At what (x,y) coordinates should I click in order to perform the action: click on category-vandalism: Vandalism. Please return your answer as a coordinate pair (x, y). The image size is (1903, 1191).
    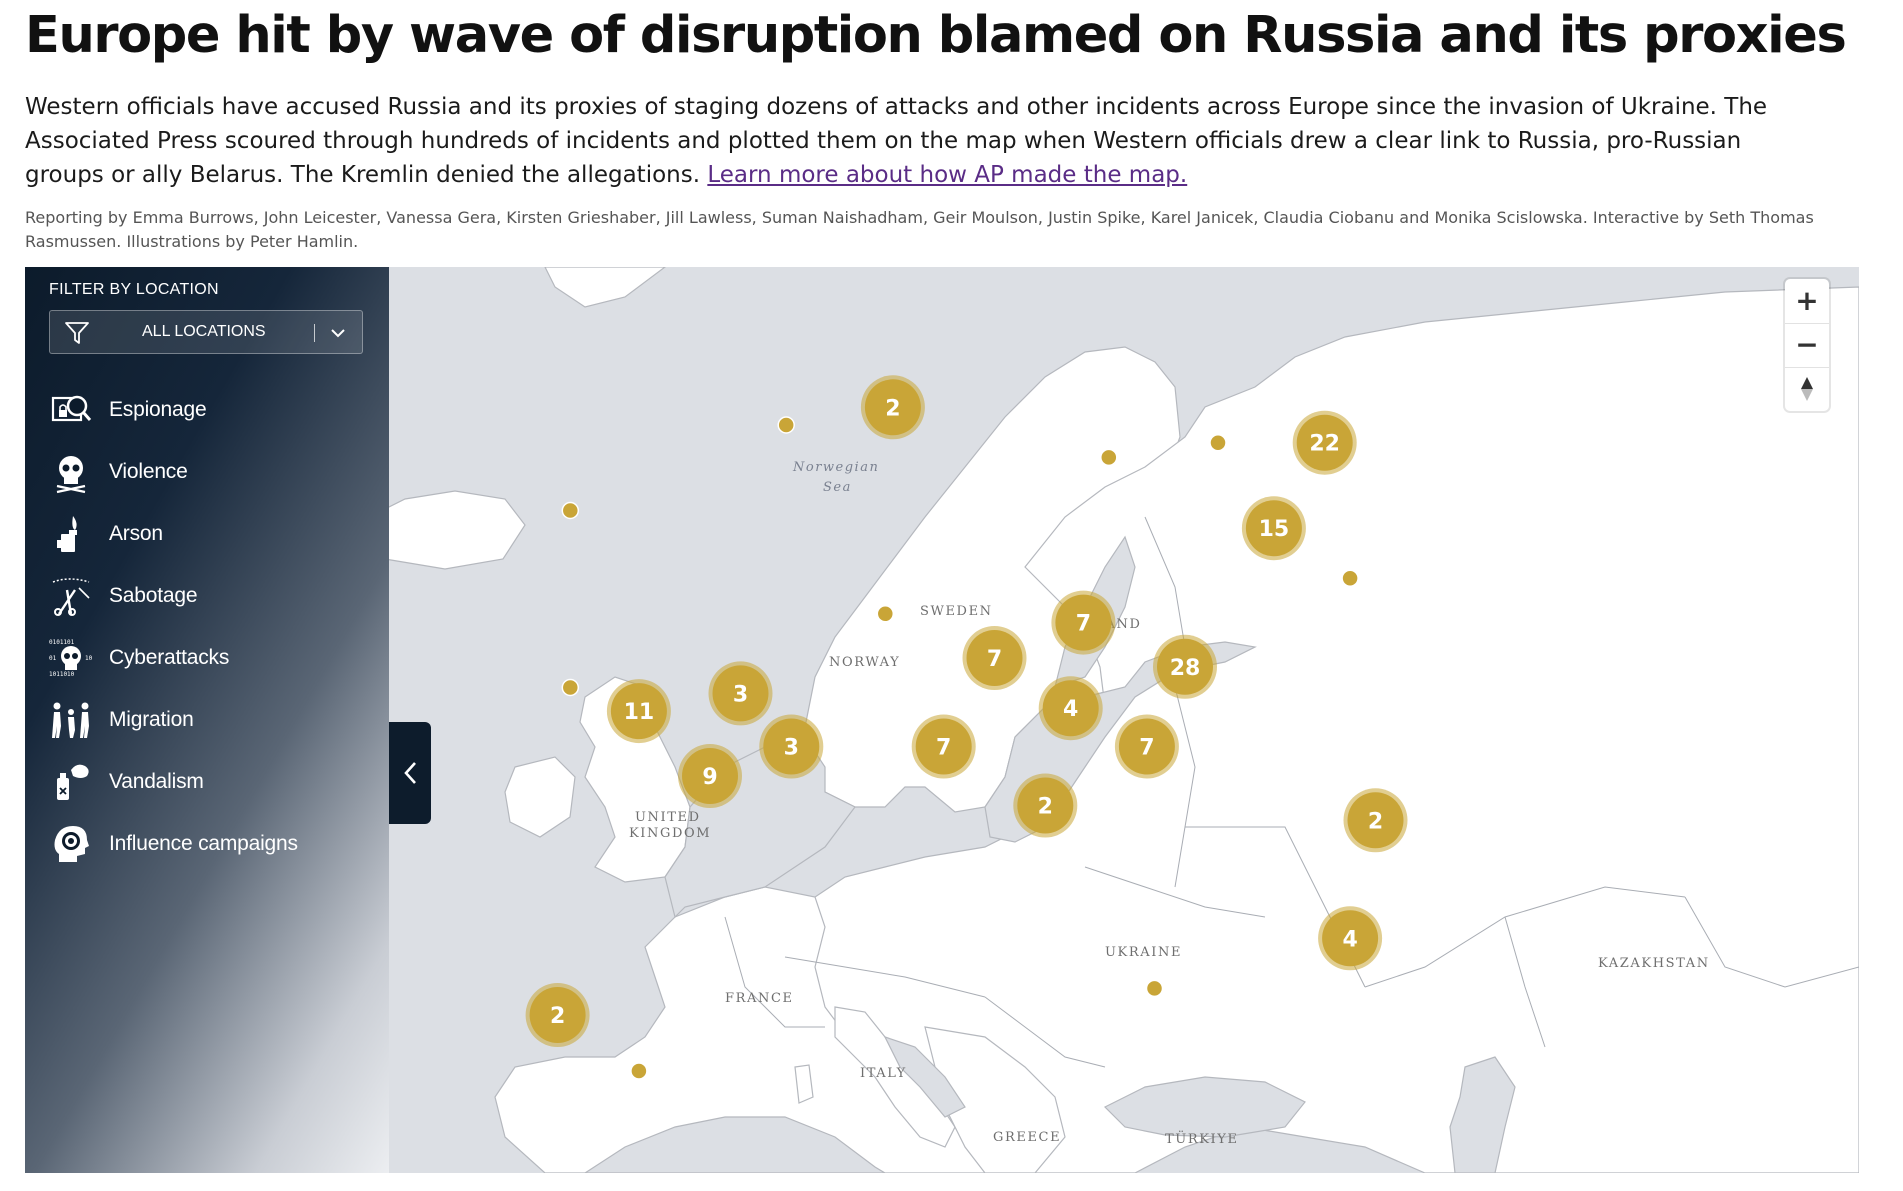
    Looking at the image, I should click on (173, 782).